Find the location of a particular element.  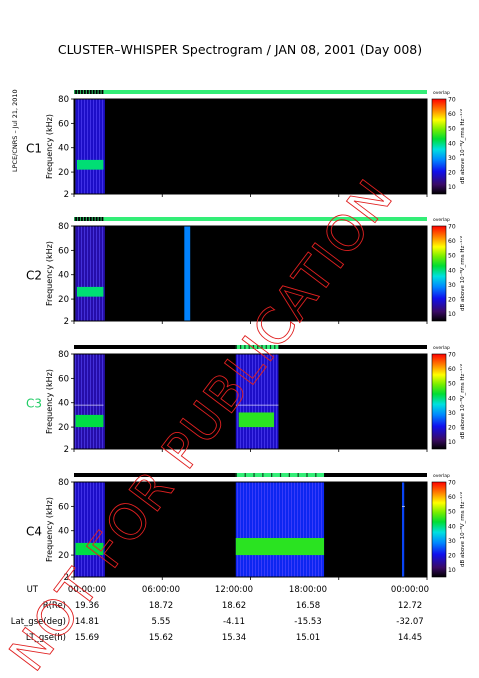

colorbar-tick-label: 10 is located at coordinates (452, 314).